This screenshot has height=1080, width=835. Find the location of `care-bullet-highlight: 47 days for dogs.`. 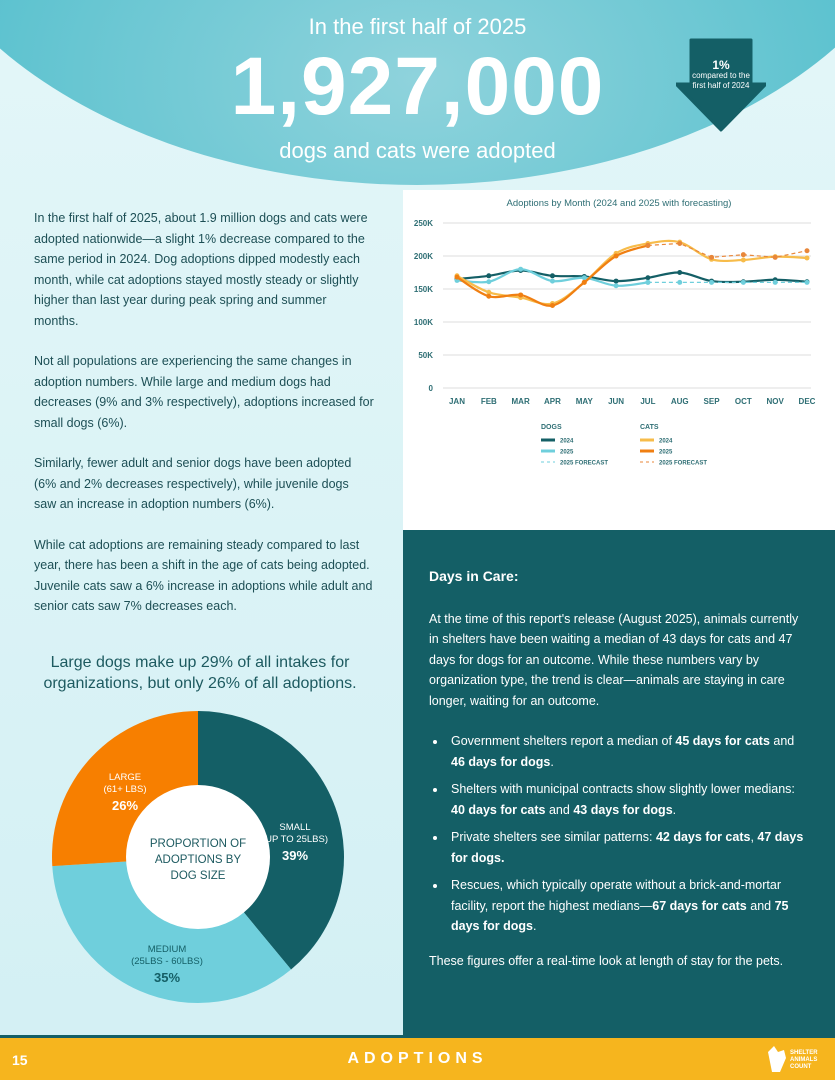

care-bullet-highlight: 47 days for dogs. is located at coordinates (627, 847).